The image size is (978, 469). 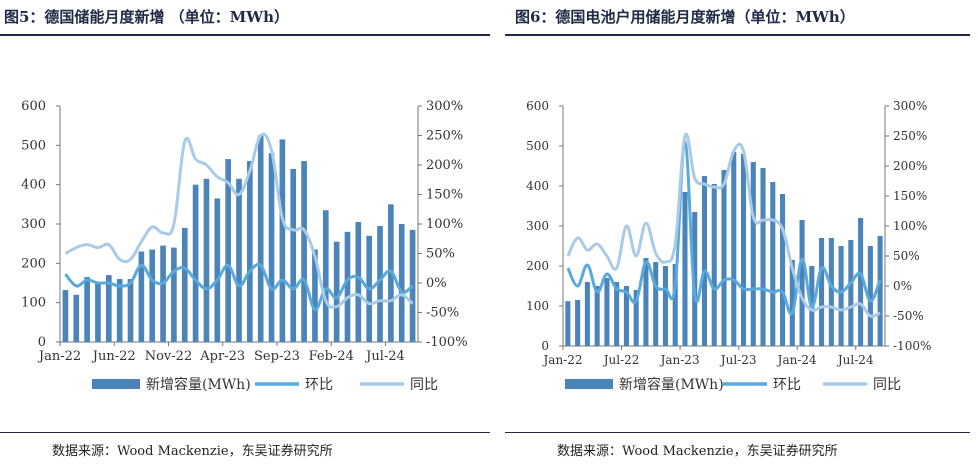 I want to click on y-tick-label-left: 100, so click(x=33, y=303).